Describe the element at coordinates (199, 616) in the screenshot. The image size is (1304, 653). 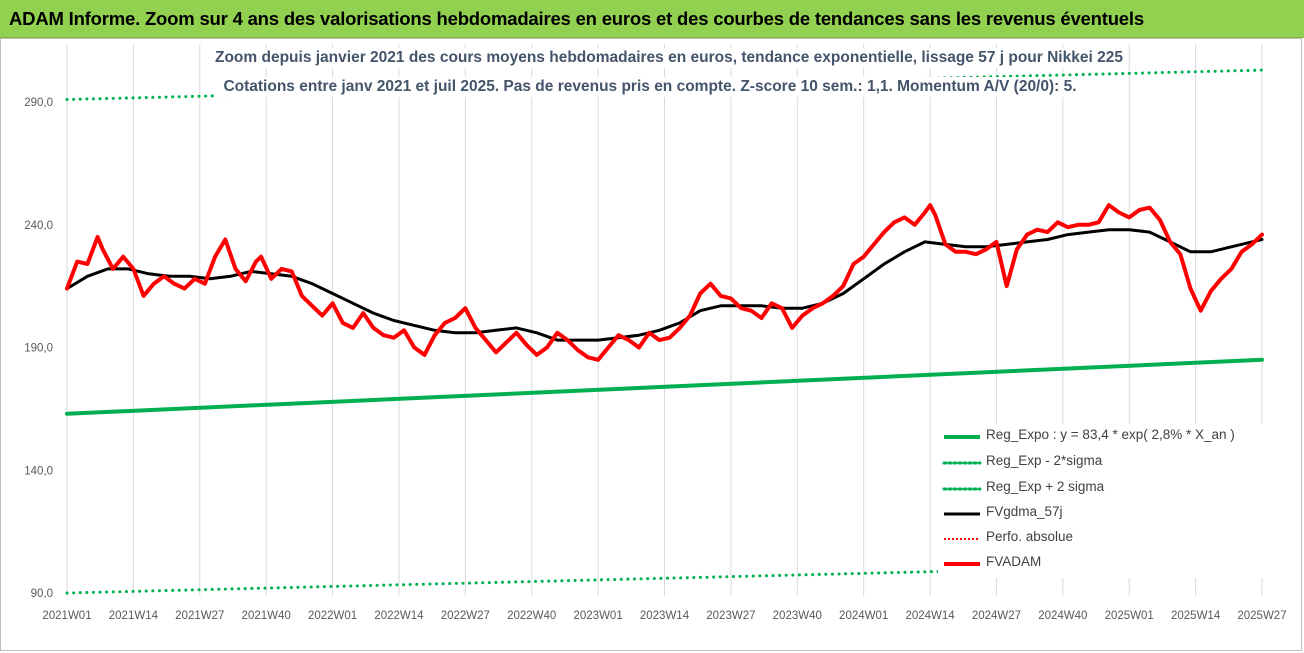
I see `x-tick-label: 2021W27` at that location.